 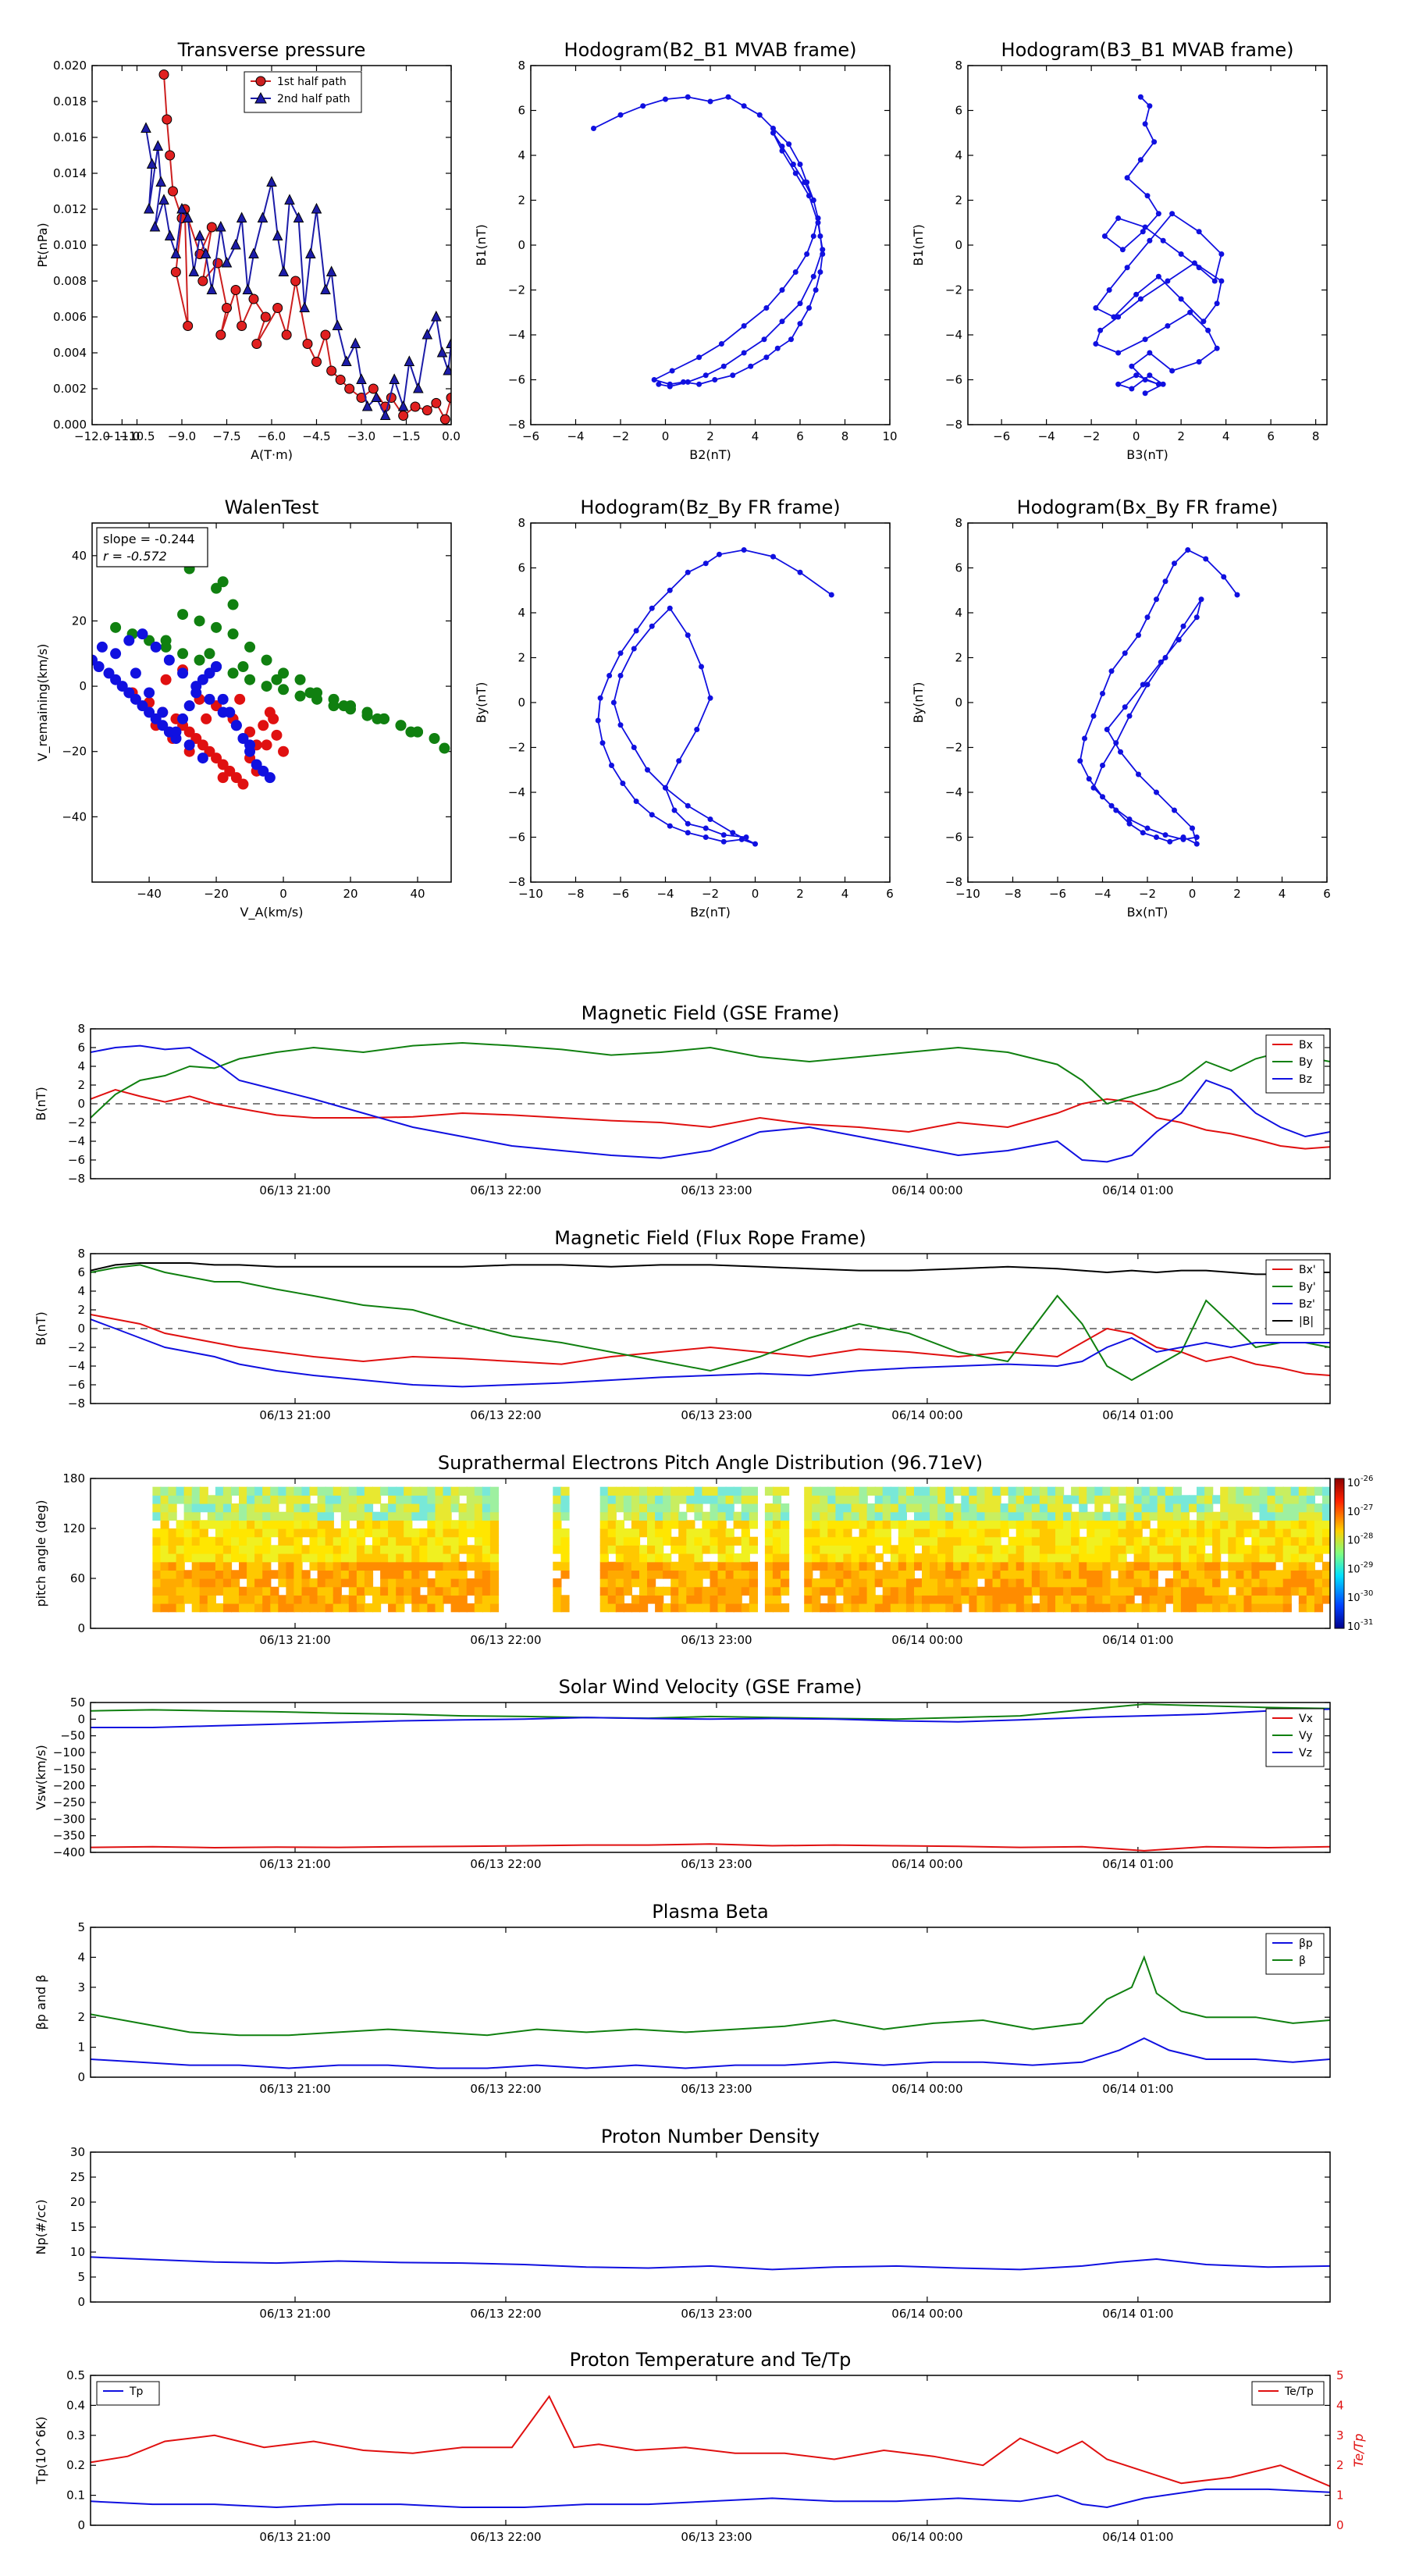 I want to click on y-axis-label: B(nT), so click(x=41, y=1328).